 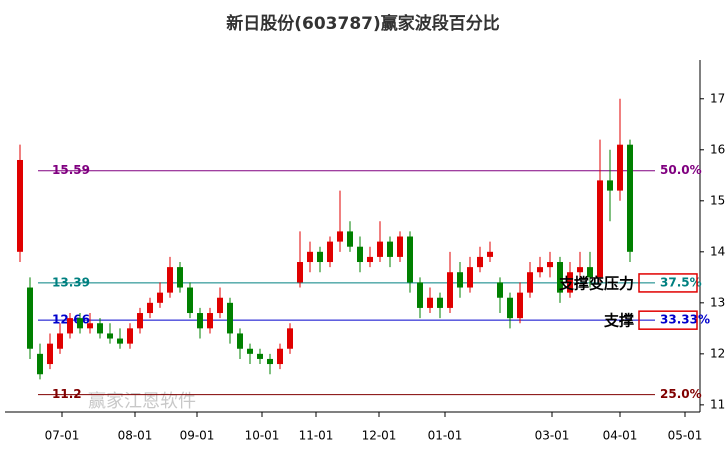 What do you see at coordinates (681, 282) in the screenshot?
I see `level-pct-label: 37.5%` at bounding box center [681, 282].